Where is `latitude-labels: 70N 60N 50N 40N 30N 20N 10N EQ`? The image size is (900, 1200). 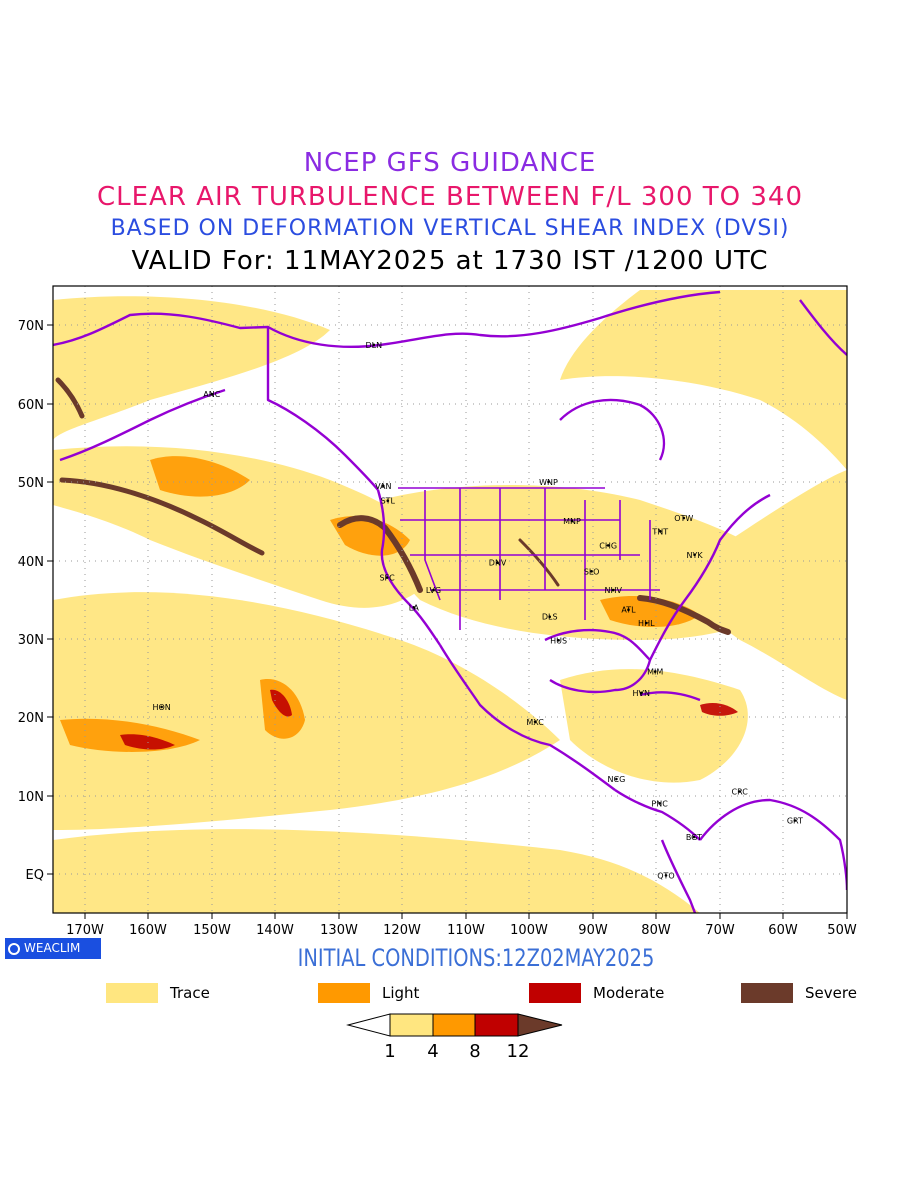 latitude-labels: 70N 60N 50N 40N 30N 20N 10N EQ is located at coordinates (31, 601).